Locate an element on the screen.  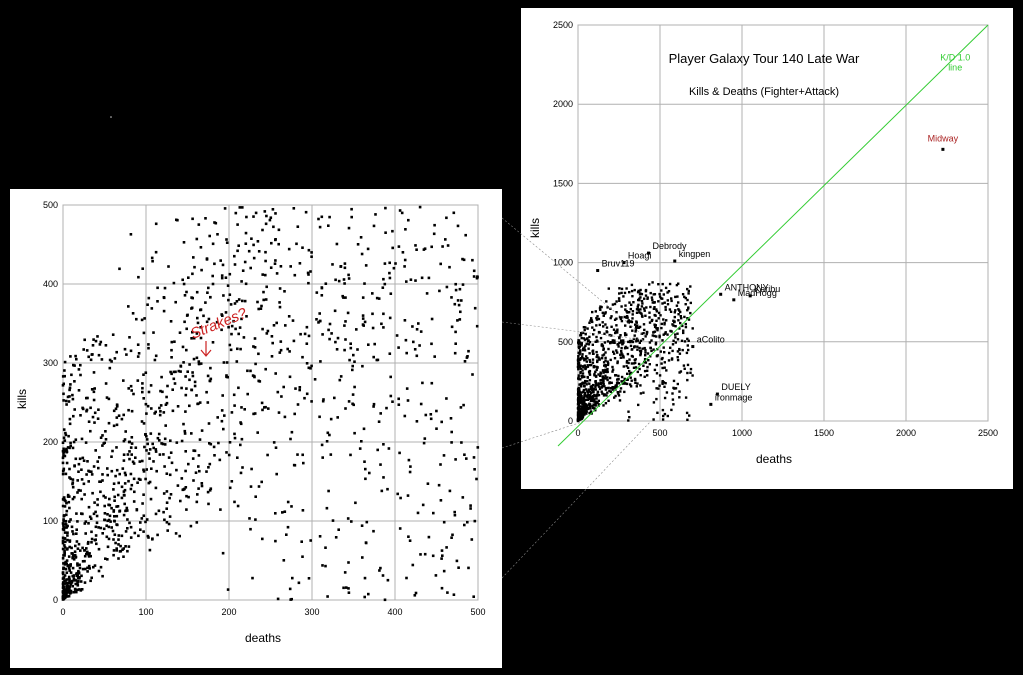
labeled-point-marker is located at coordinates (598, 271).